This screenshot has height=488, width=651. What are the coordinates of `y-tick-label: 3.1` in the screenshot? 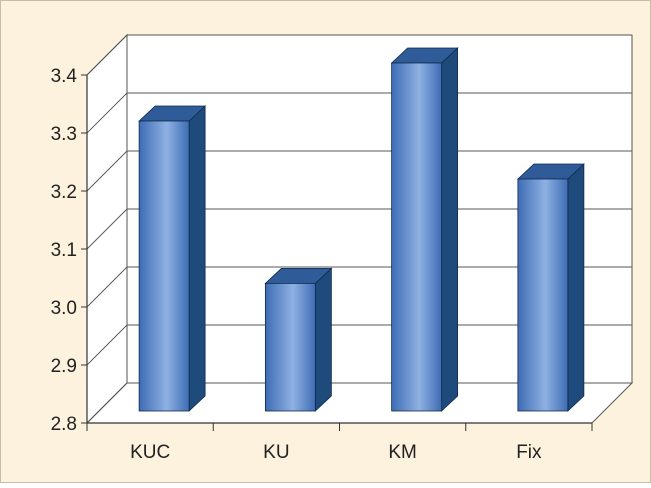 It's located at (64, 250).